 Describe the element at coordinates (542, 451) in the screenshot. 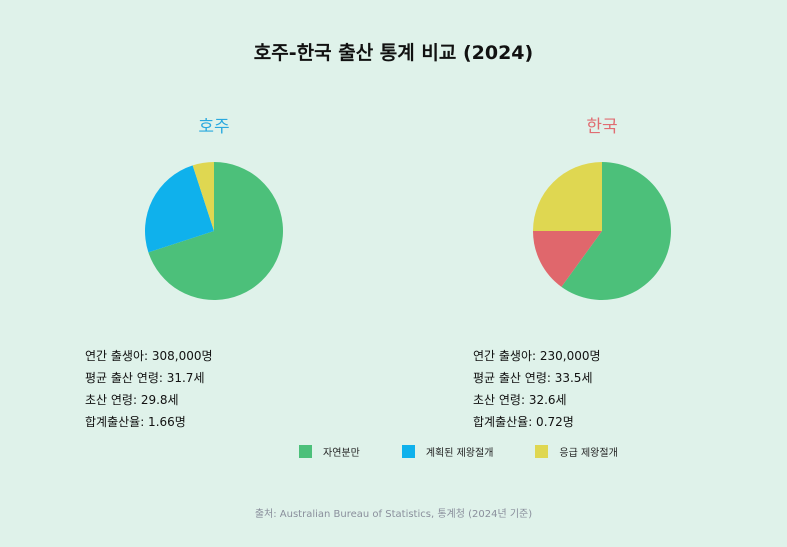

I see `legend-swatch-emergency-cesarean` at that location.